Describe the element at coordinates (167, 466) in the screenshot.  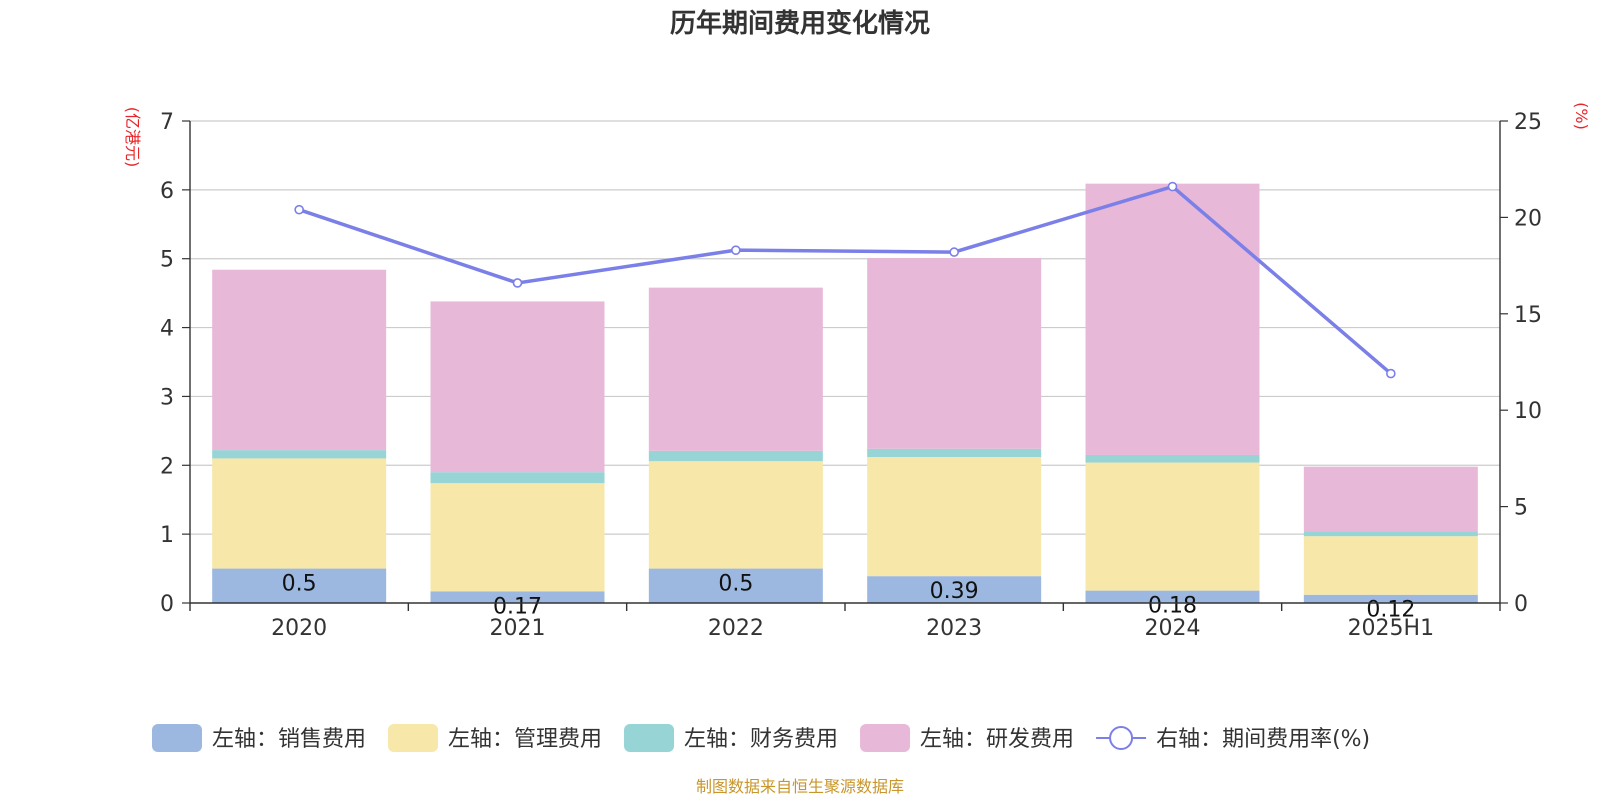
I see `left-axis-tick-label: 2` at that location.